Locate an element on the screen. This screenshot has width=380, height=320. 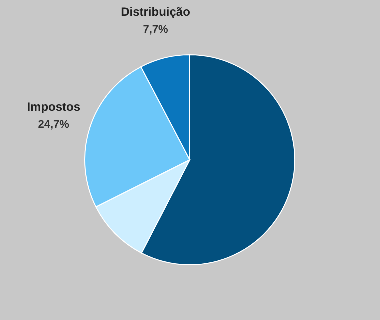
slice-label: Impostos is located at coordinates (54, 107).